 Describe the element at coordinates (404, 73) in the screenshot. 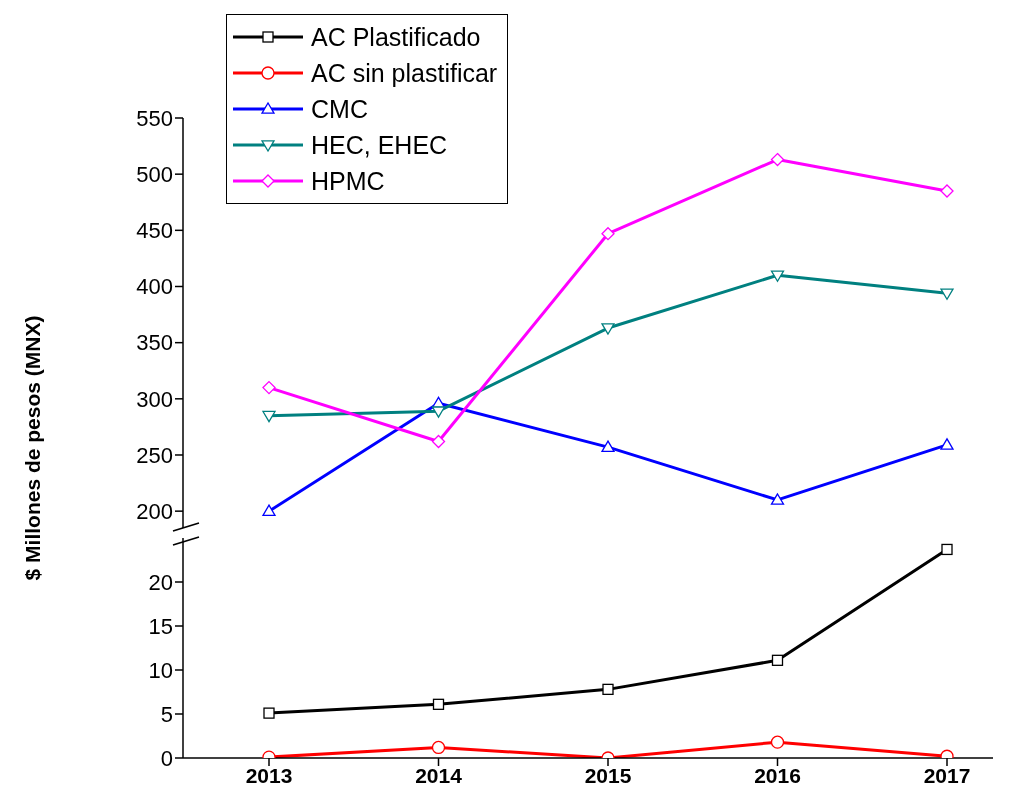

I see `legend-label: AC sin plastificar` at that location.